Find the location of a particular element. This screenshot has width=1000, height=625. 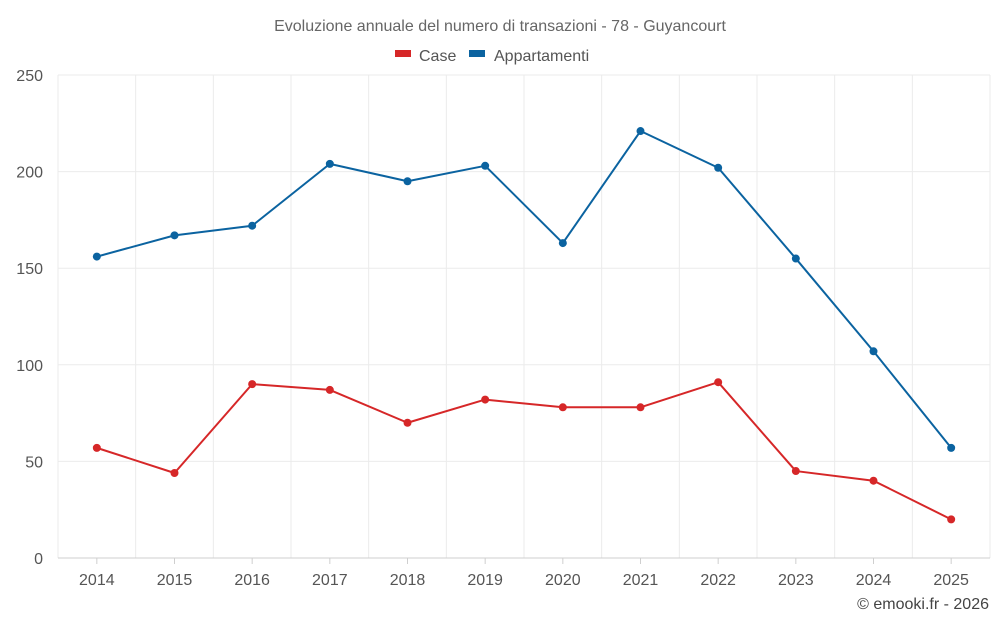

x-tick-label: 2021 is located at coordinates (641, 580).